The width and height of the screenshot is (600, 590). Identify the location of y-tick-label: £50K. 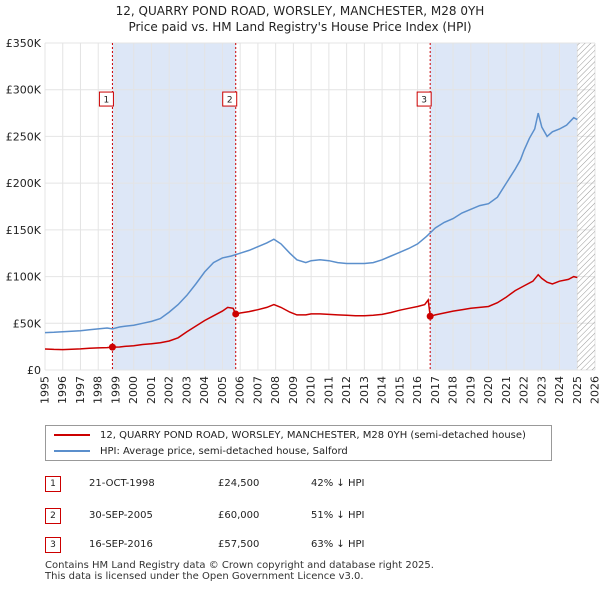
(27, 323).